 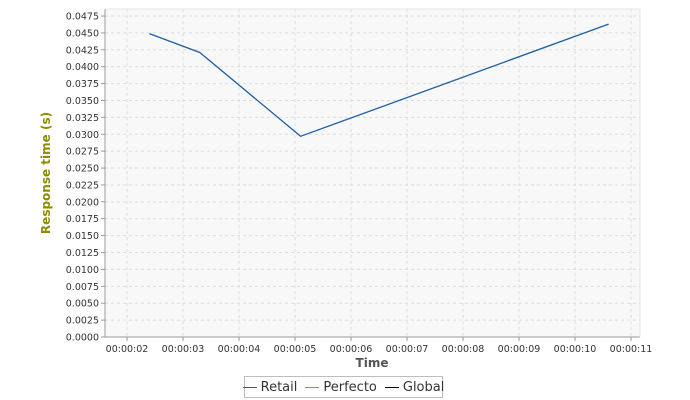 I want to click on x-tick-label: 00:00:06, so click(x=351, y=349).